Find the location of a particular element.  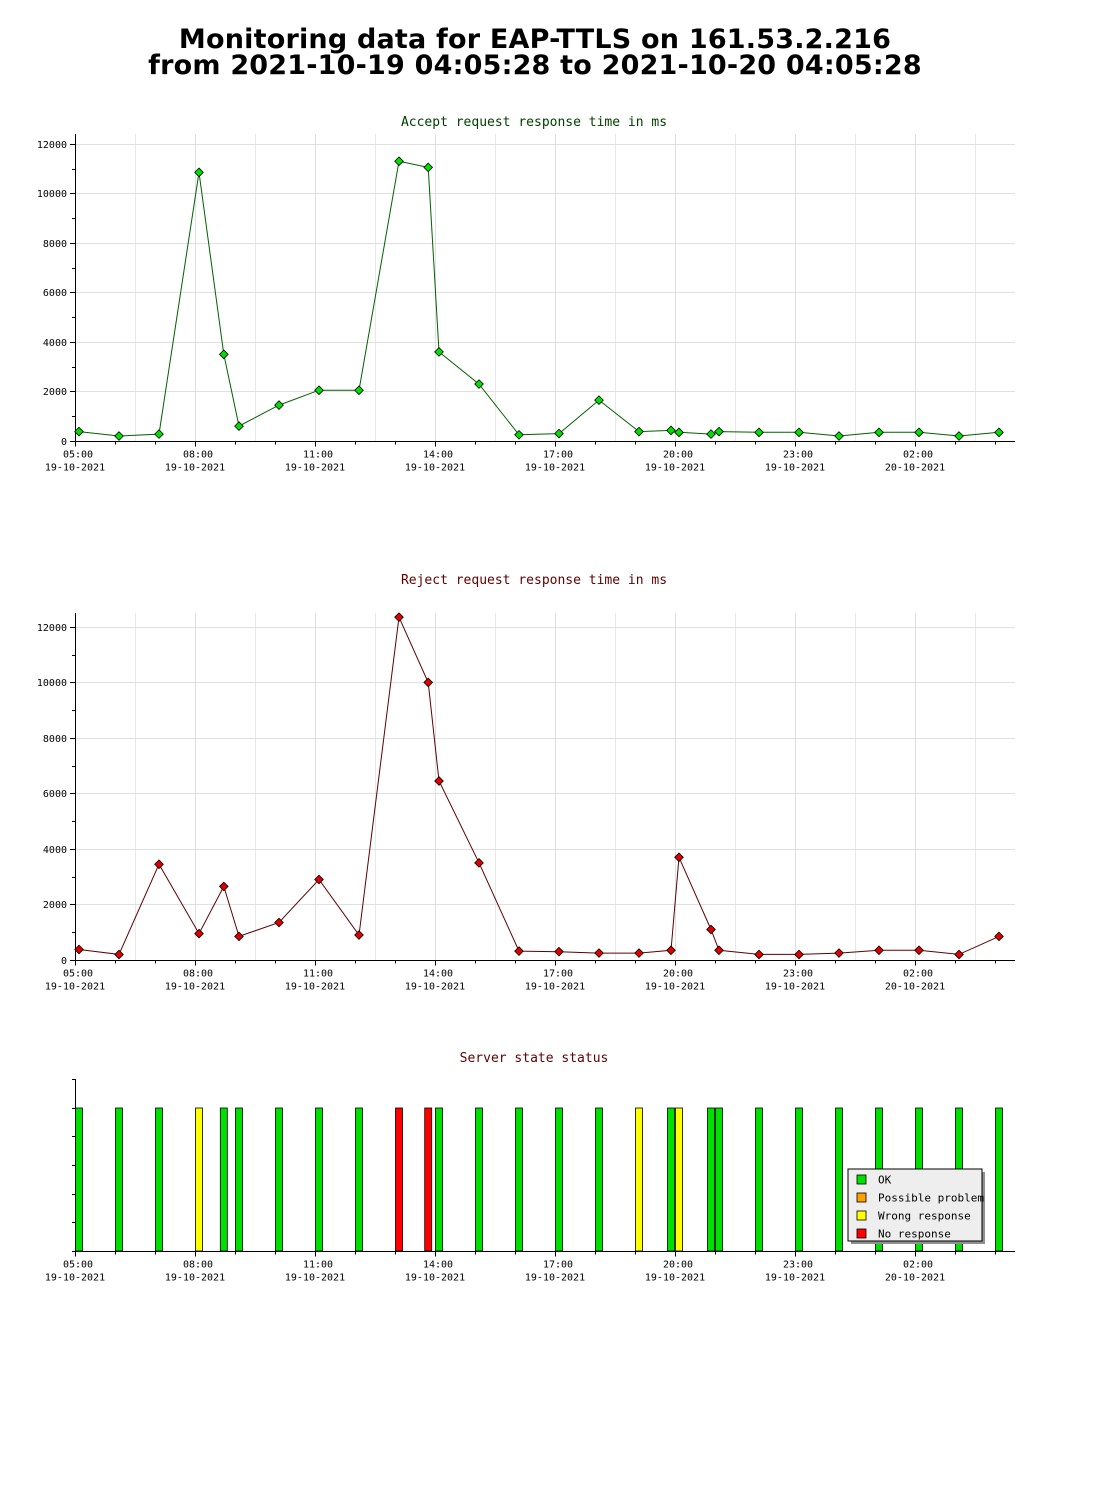

chart-title: Reject request response time in ms is located at coordinates (534, 580).